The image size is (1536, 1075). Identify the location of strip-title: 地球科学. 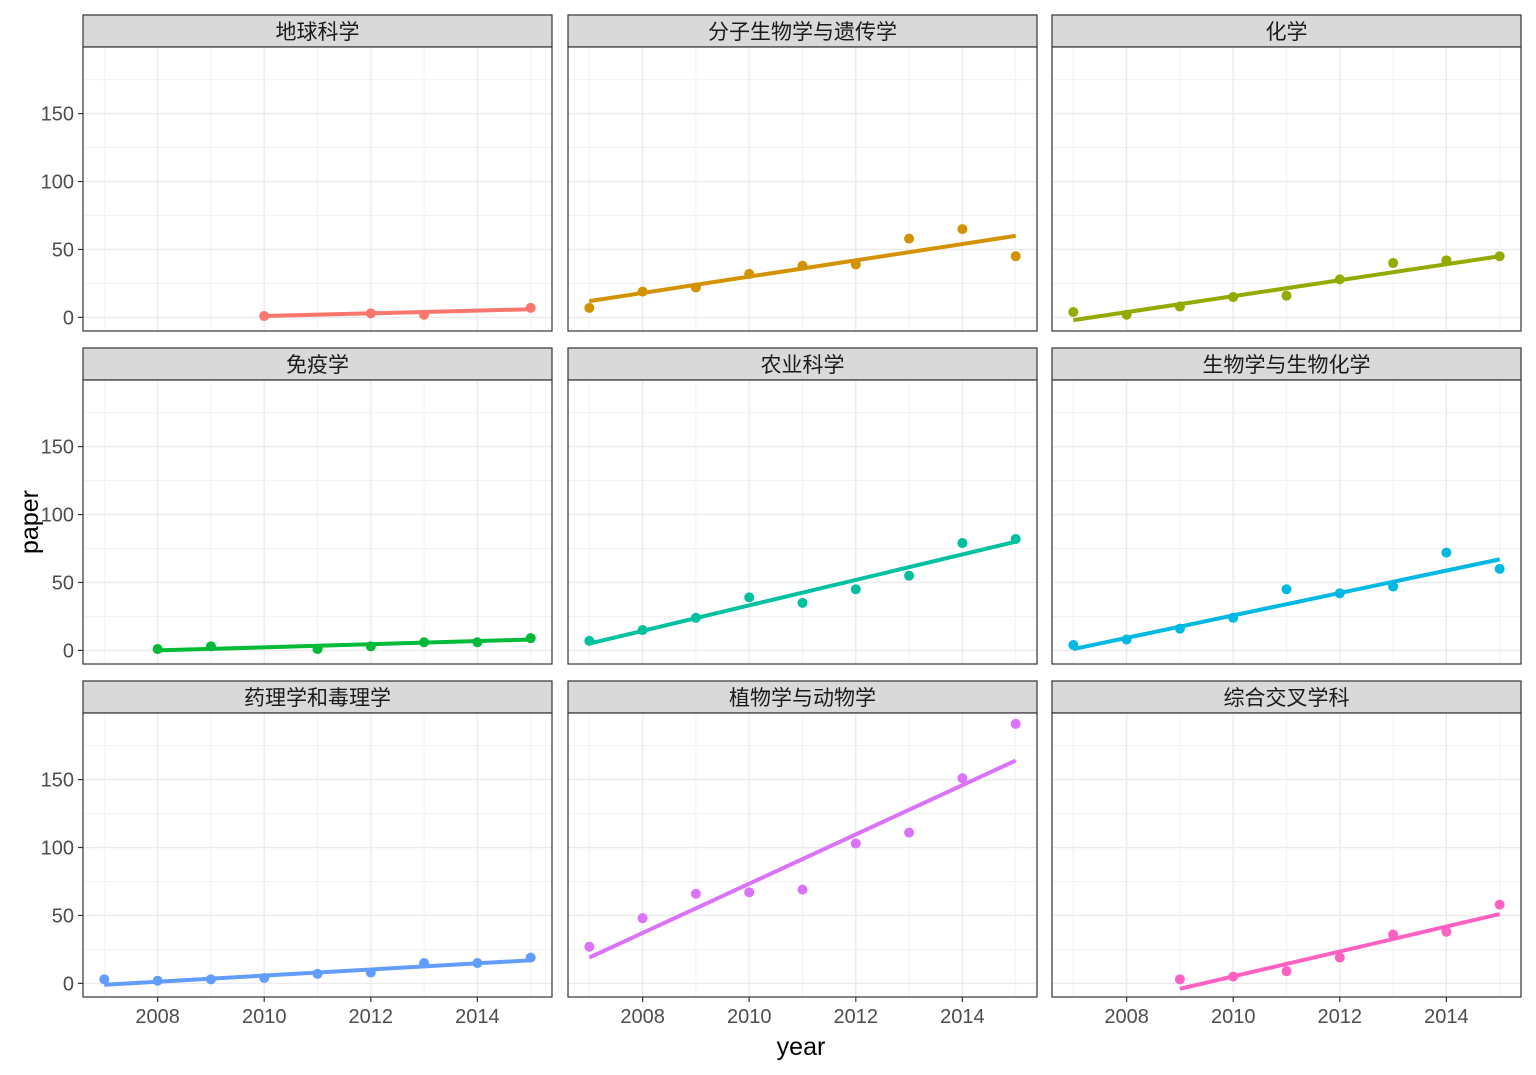
(318, 32).